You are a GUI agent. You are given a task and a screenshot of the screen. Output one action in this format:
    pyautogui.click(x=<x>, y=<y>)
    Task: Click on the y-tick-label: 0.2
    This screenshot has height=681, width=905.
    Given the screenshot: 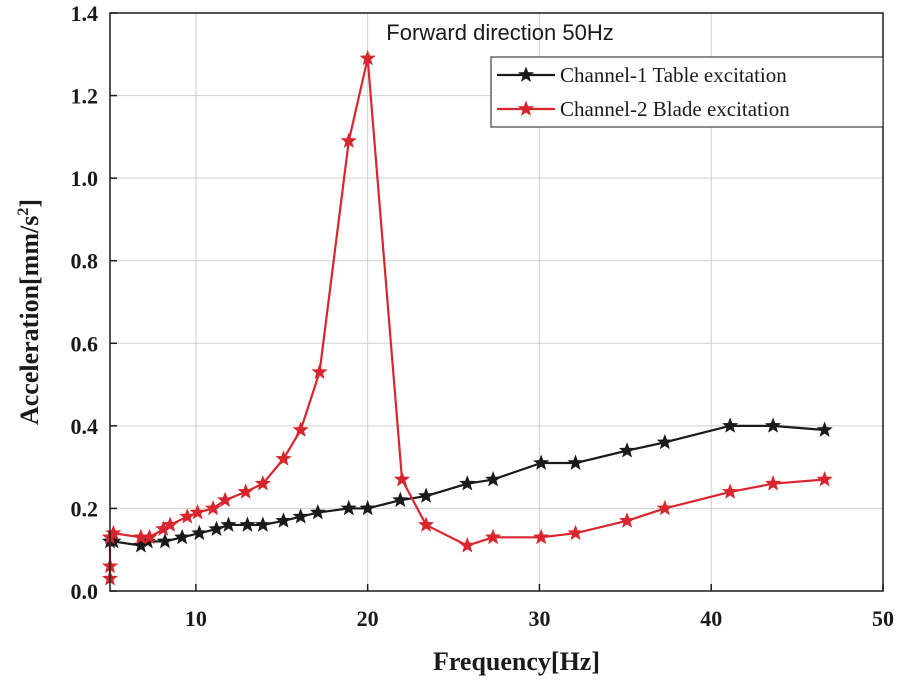 What is the action you would take?
    pyautogui.click(x=85, y=508)
    